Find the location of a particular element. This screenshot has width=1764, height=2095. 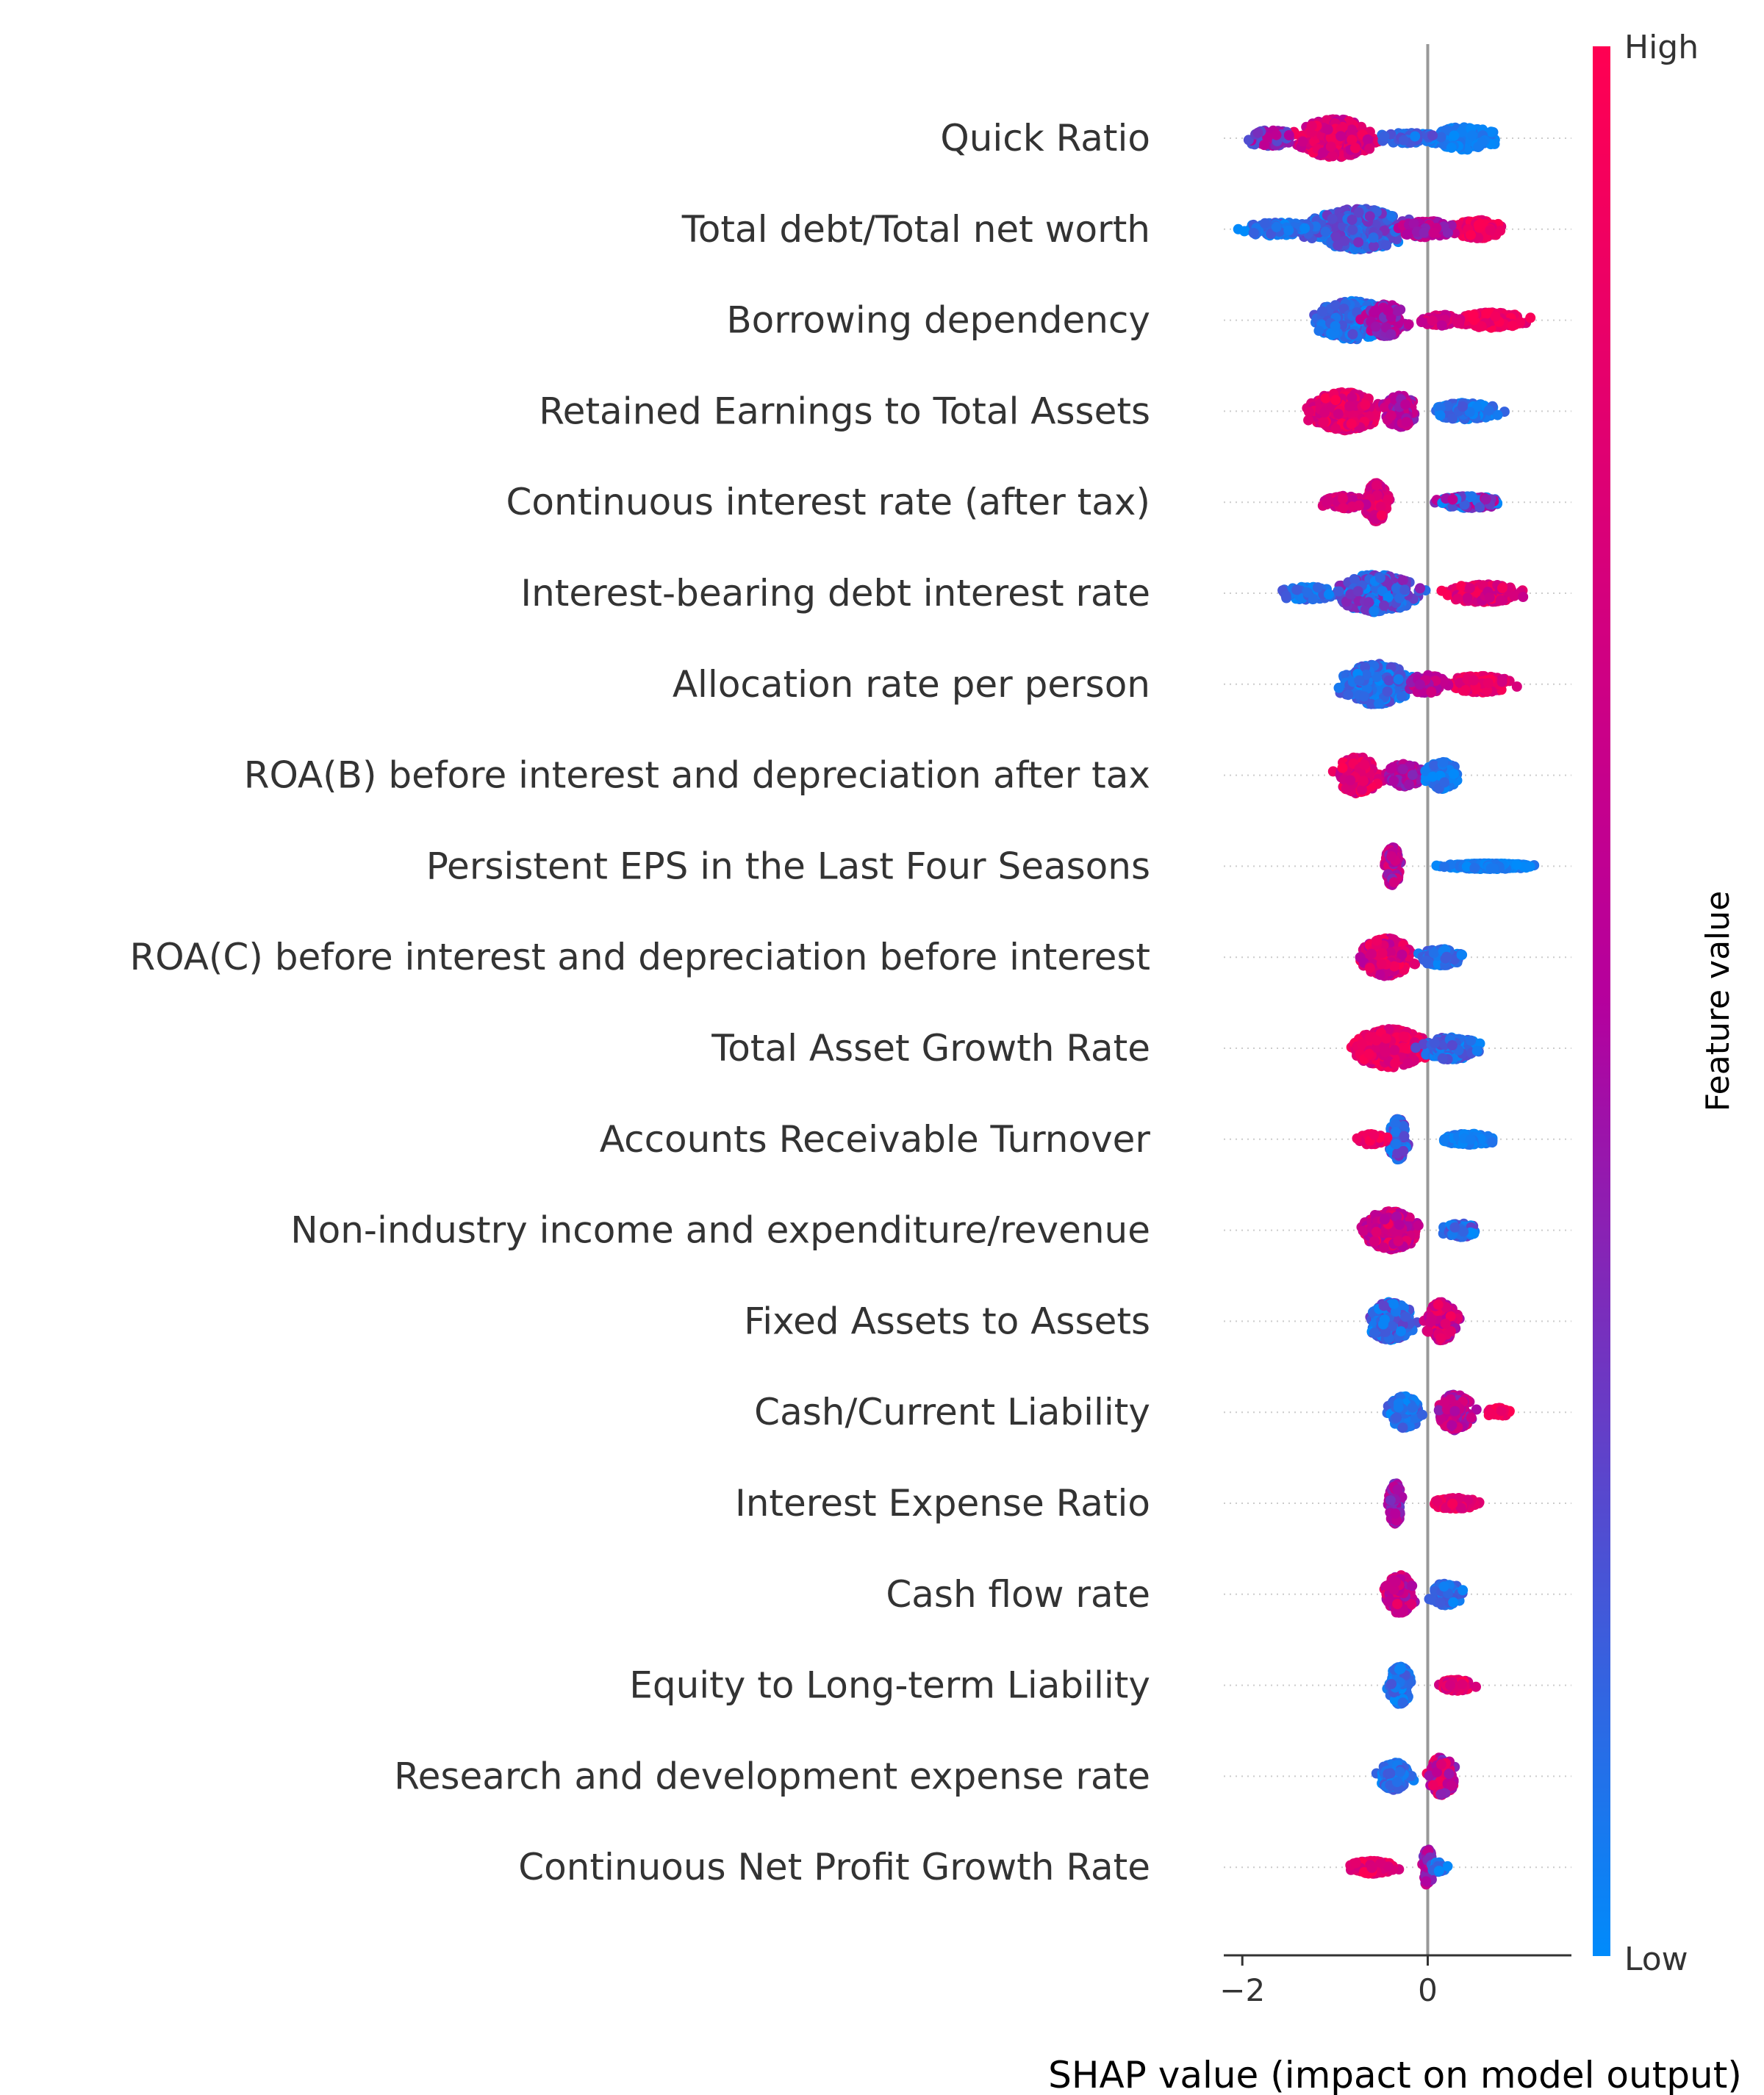

dots-layer is located at coordinates (1386, 1002).